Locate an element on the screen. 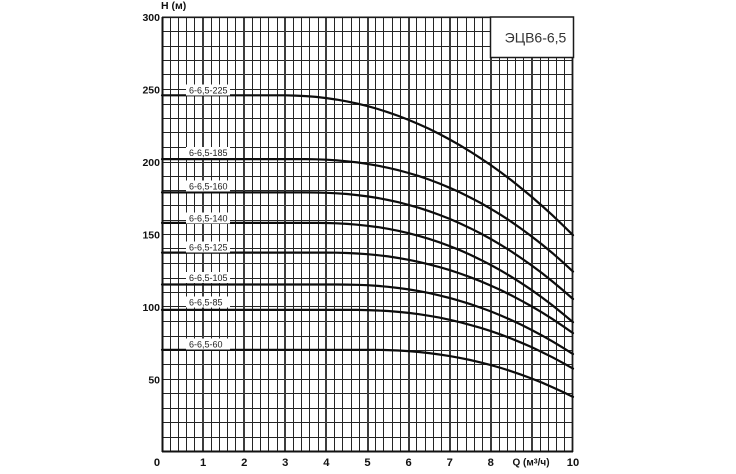  svg-text: 0 is located at coordinates (157, 463).